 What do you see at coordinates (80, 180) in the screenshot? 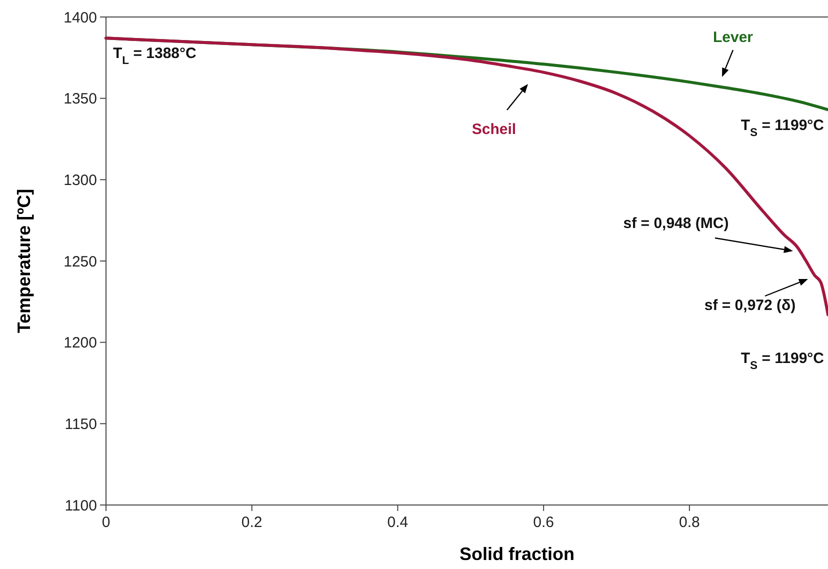
I see `y-tick-label: 1300` at bounding box center [80, 180].